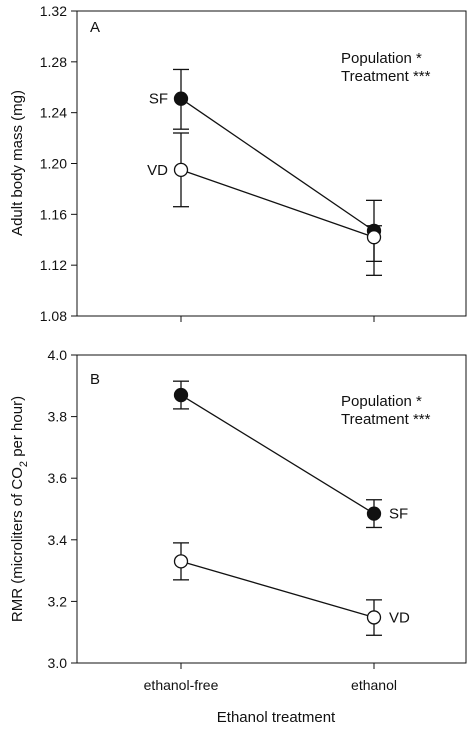 This screenshot has width=474, height=729. I want to click on y-tick-label: 3.6, so click(58, 478).